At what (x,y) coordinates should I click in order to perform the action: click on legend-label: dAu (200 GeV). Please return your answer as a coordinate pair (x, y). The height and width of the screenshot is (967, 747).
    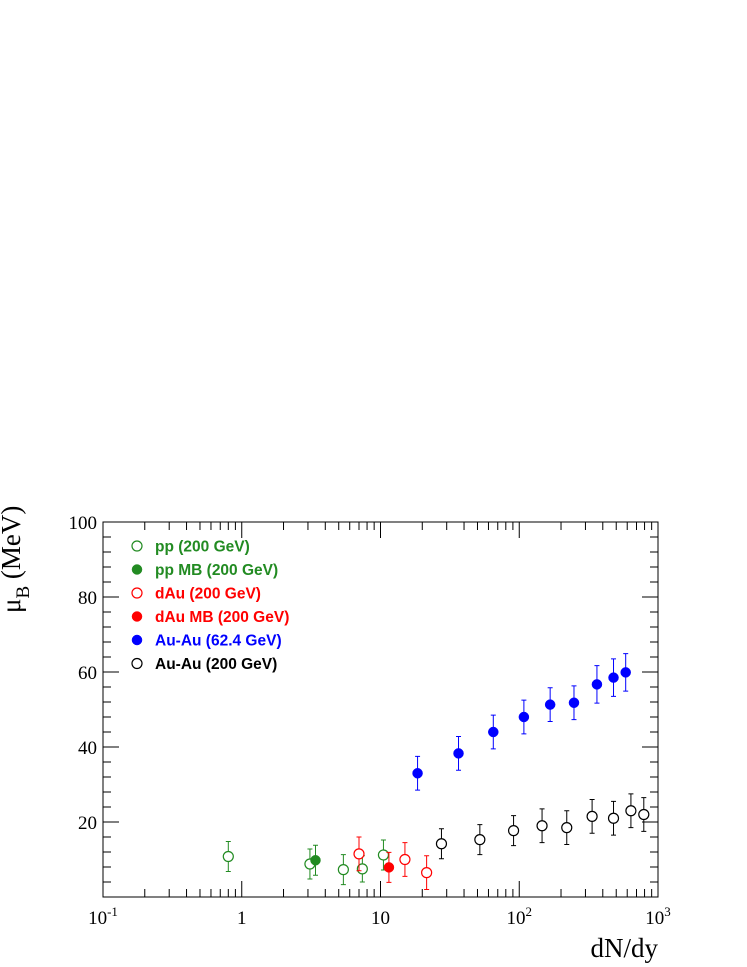
    Looking at the image, I should click on (208, 594).